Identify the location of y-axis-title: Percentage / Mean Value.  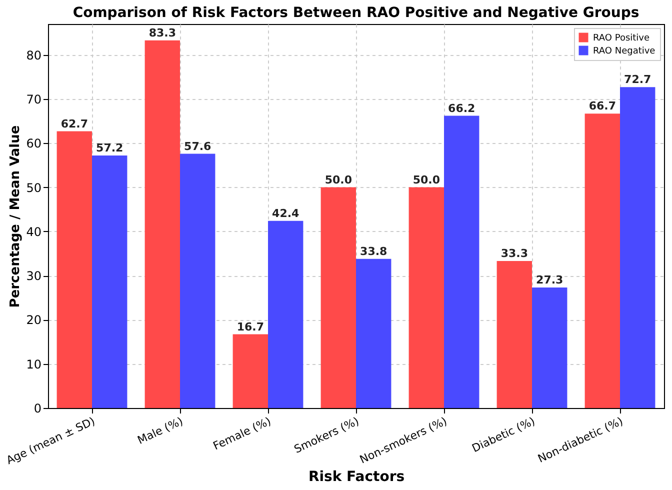
(16, 216).